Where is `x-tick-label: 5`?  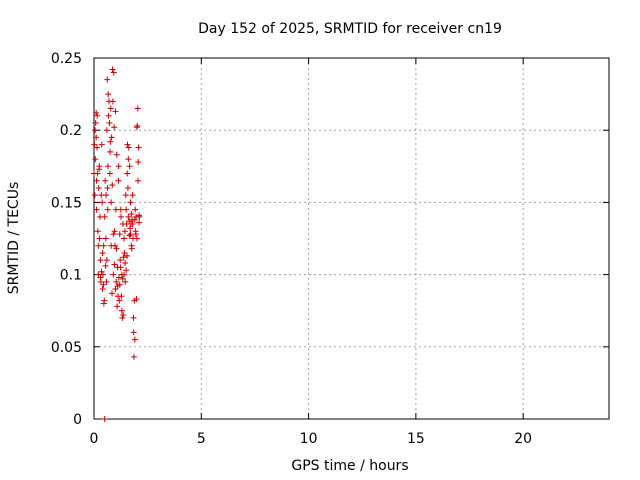
x-tick-label: 5 is located at coordinates (201, 439).